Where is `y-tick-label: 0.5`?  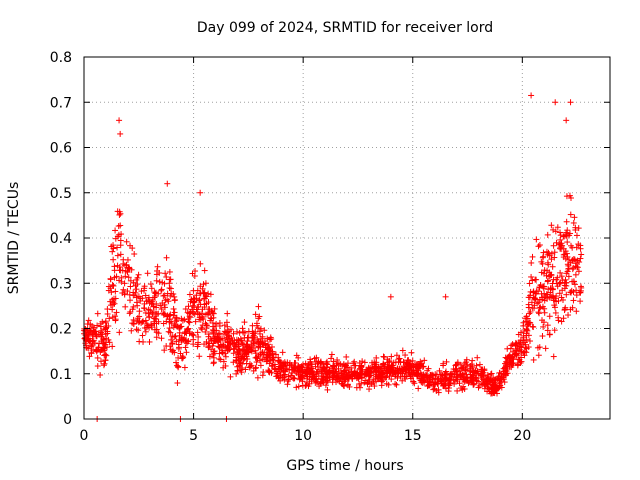
y-tick-label: 0.5 is located at coordinates (61, 194).